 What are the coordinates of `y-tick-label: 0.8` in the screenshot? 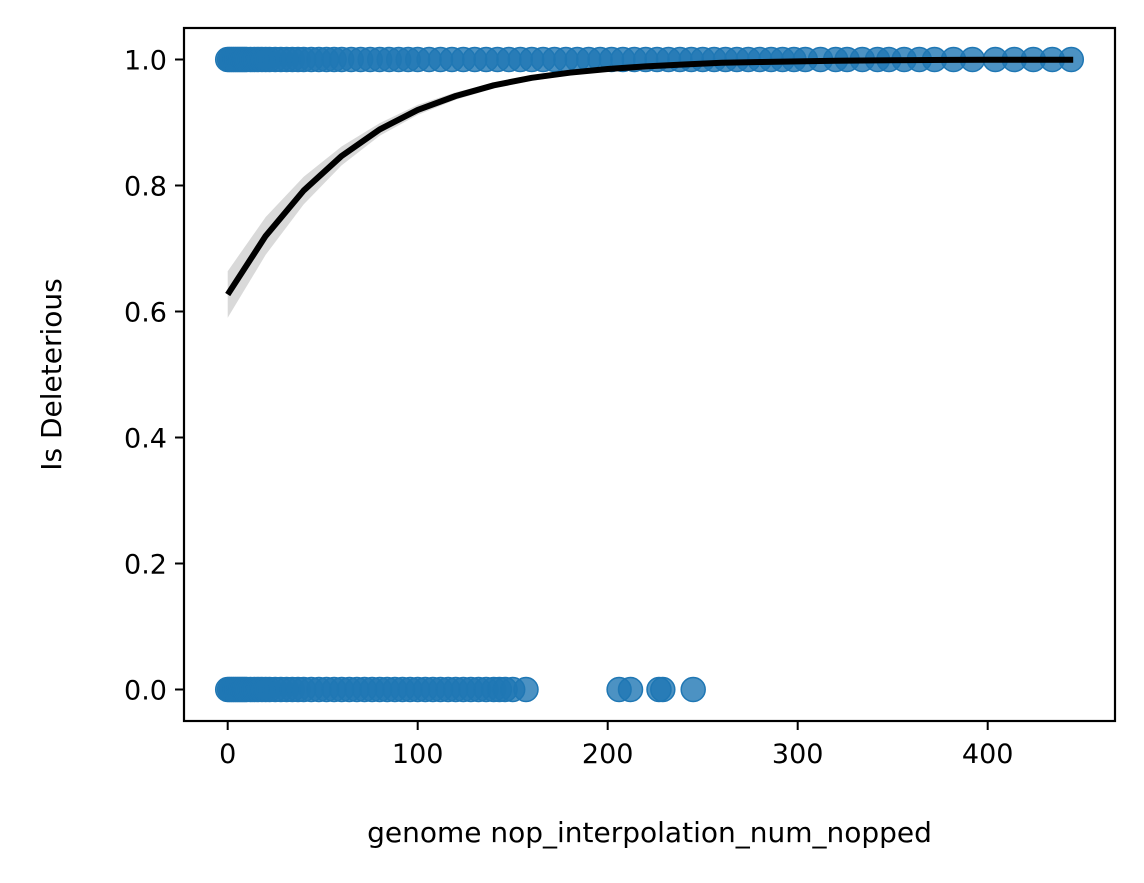 It's located at (145, 187).